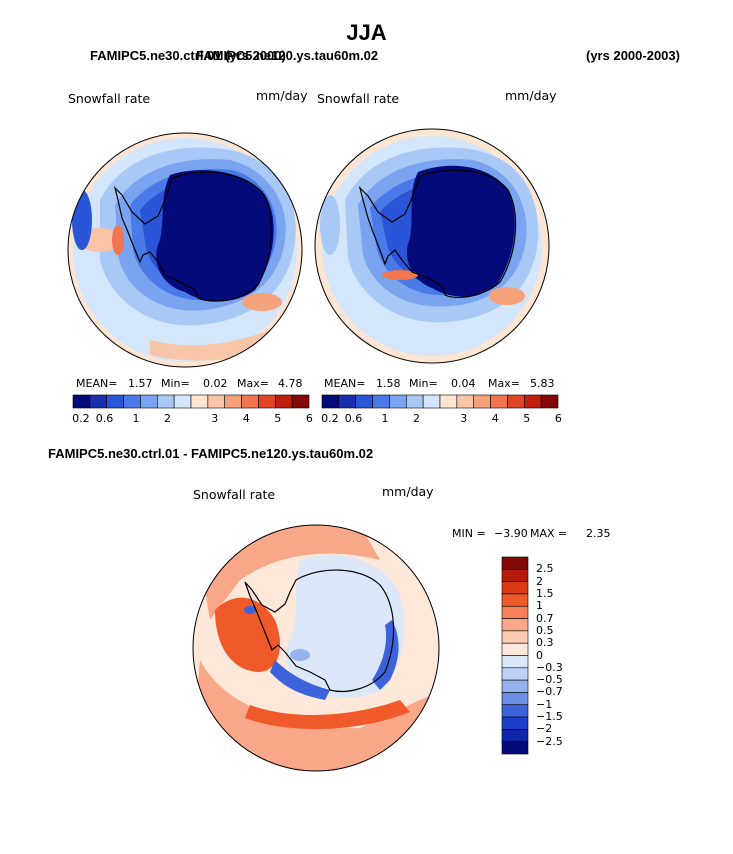 This screenshot has height=854, width=733. Describe the element at coordinates (545, 643) in the screenshot. I see `colorbar-tick-label: 0.3` at that location.